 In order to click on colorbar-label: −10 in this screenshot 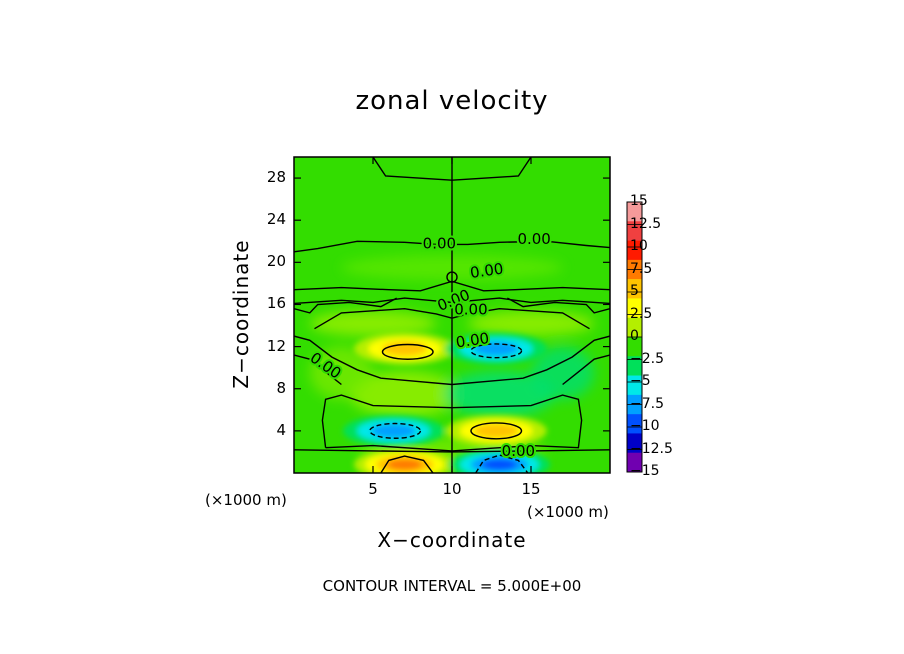, I will do `click(645, 426)`.